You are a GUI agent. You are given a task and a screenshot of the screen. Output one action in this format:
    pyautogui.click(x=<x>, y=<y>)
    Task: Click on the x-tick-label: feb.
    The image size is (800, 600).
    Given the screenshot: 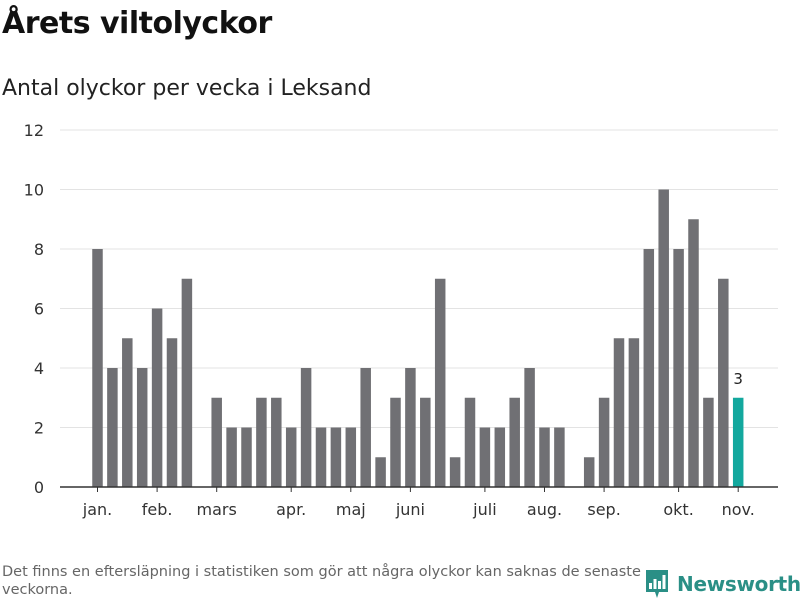 What is the action you would take?
    pyautogui.click(x=157, y=509)
    